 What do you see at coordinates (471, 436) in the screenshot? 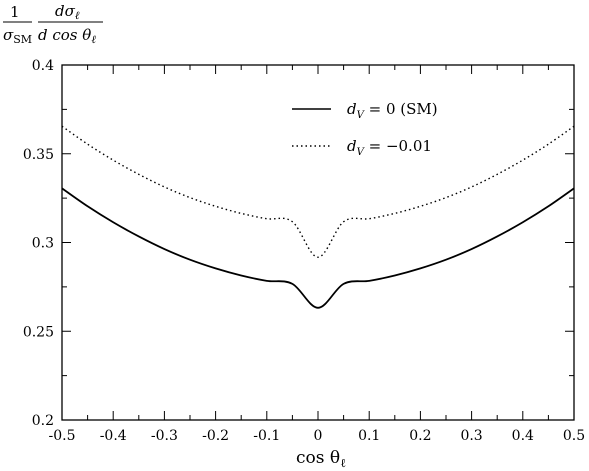
I see `x-tick-label: 0.3` at bounding box center [471, 436].